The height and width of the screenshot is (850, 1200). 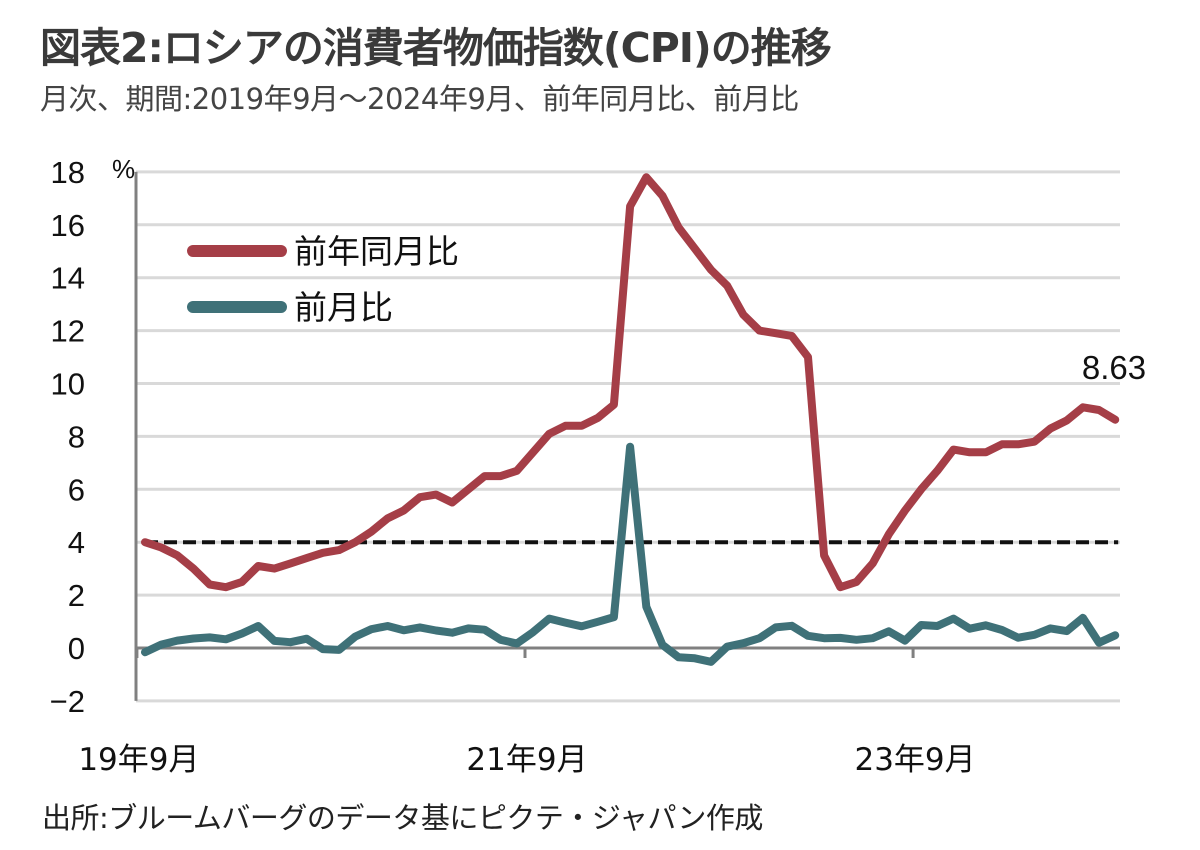 I want to click on chart-title: 図表2:ロシアの消費者物価指数(CPI)の推移, so click(x=436, y=48).